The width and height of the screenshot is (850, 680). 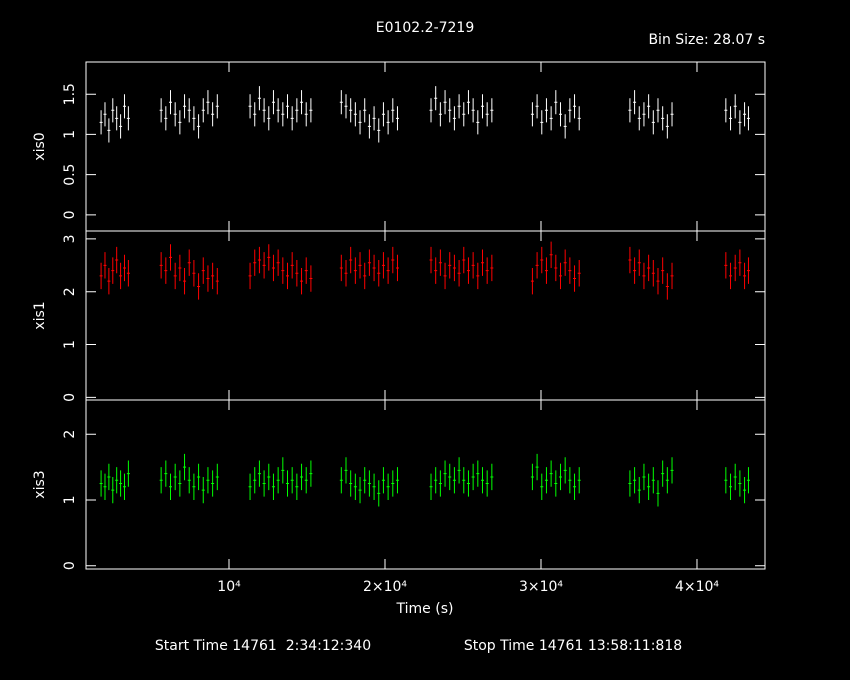 What do you see at coordinates (425, 28) in the screenshot?
I see `chart-title: E0102.2-7219` at bounding box center [425, 28].